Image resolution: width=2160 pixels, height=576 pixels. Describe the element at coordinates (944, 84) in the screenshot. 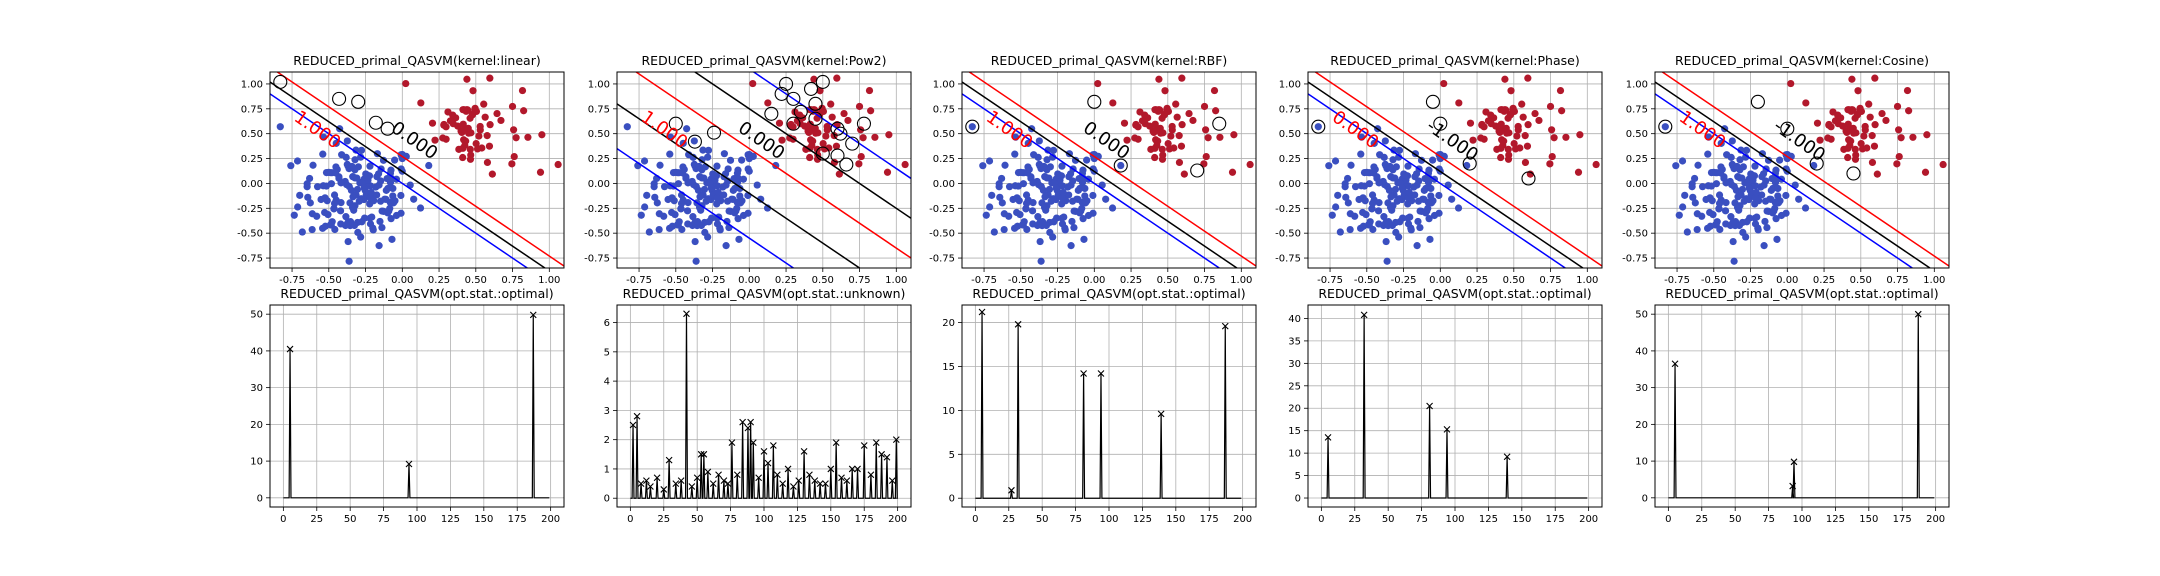

I see `y-tick-label: 1.00` at that location.